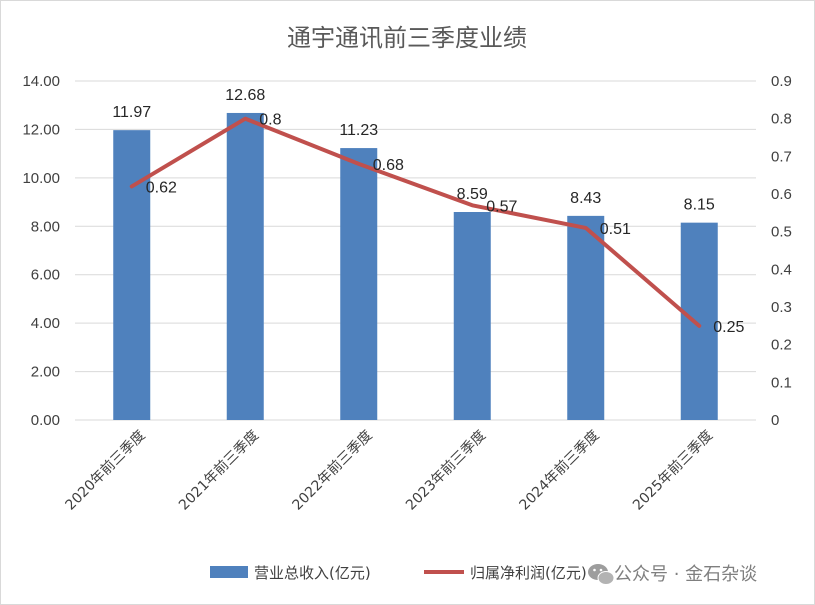  Describe the element at coordinates (312, 573) in the screenshot. I see `legend-label-revenue: 营业总收入(亿元)` at that location.